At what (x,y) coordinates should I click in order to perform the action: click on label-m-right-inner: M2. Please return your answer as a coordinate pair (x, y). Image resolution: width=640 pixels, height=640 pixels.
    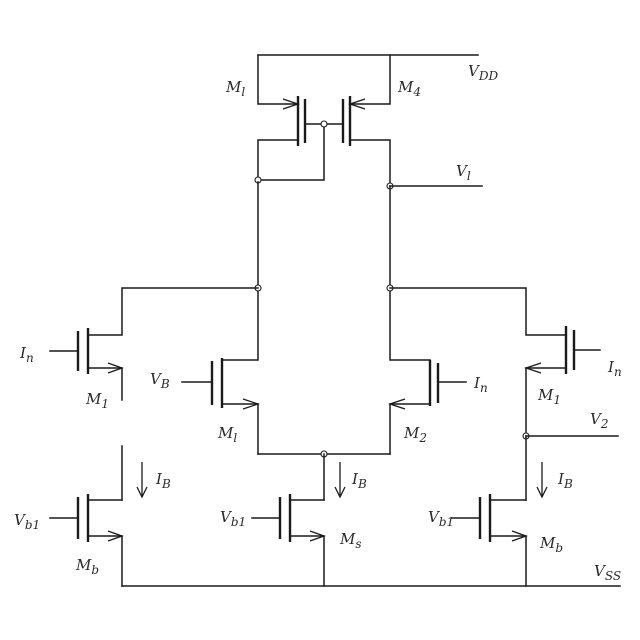
    Looking at the image, I should click on (415, 434).